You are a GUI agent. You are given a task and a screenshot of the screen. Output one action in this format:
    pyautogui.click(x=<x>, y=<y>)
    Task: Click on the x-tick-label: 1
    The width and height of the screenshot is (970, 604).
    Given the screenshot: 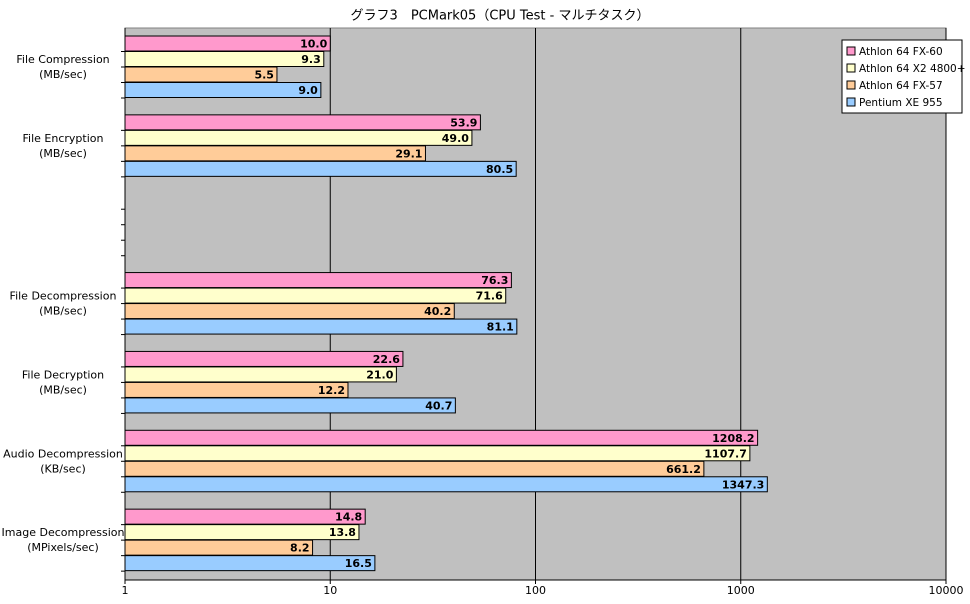 What is the action you would take?
    pyautogui.click(x=125, y=590)
    